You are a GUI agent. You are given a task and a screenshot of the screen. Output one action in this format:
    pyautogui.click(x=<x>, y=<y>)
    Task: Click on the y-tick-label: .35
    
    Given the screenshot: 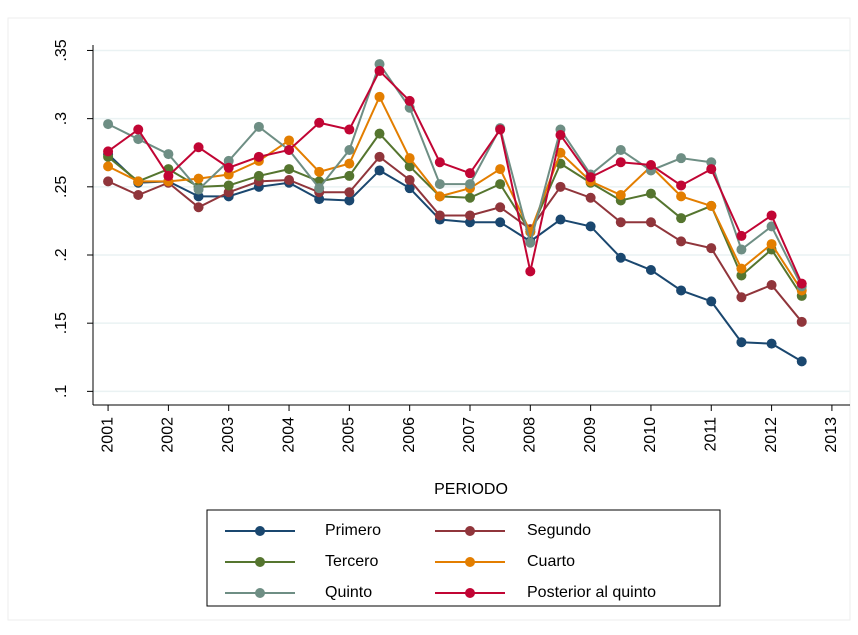 What is the action you would take?
    pyautogui.click(x=61, y=50)
    